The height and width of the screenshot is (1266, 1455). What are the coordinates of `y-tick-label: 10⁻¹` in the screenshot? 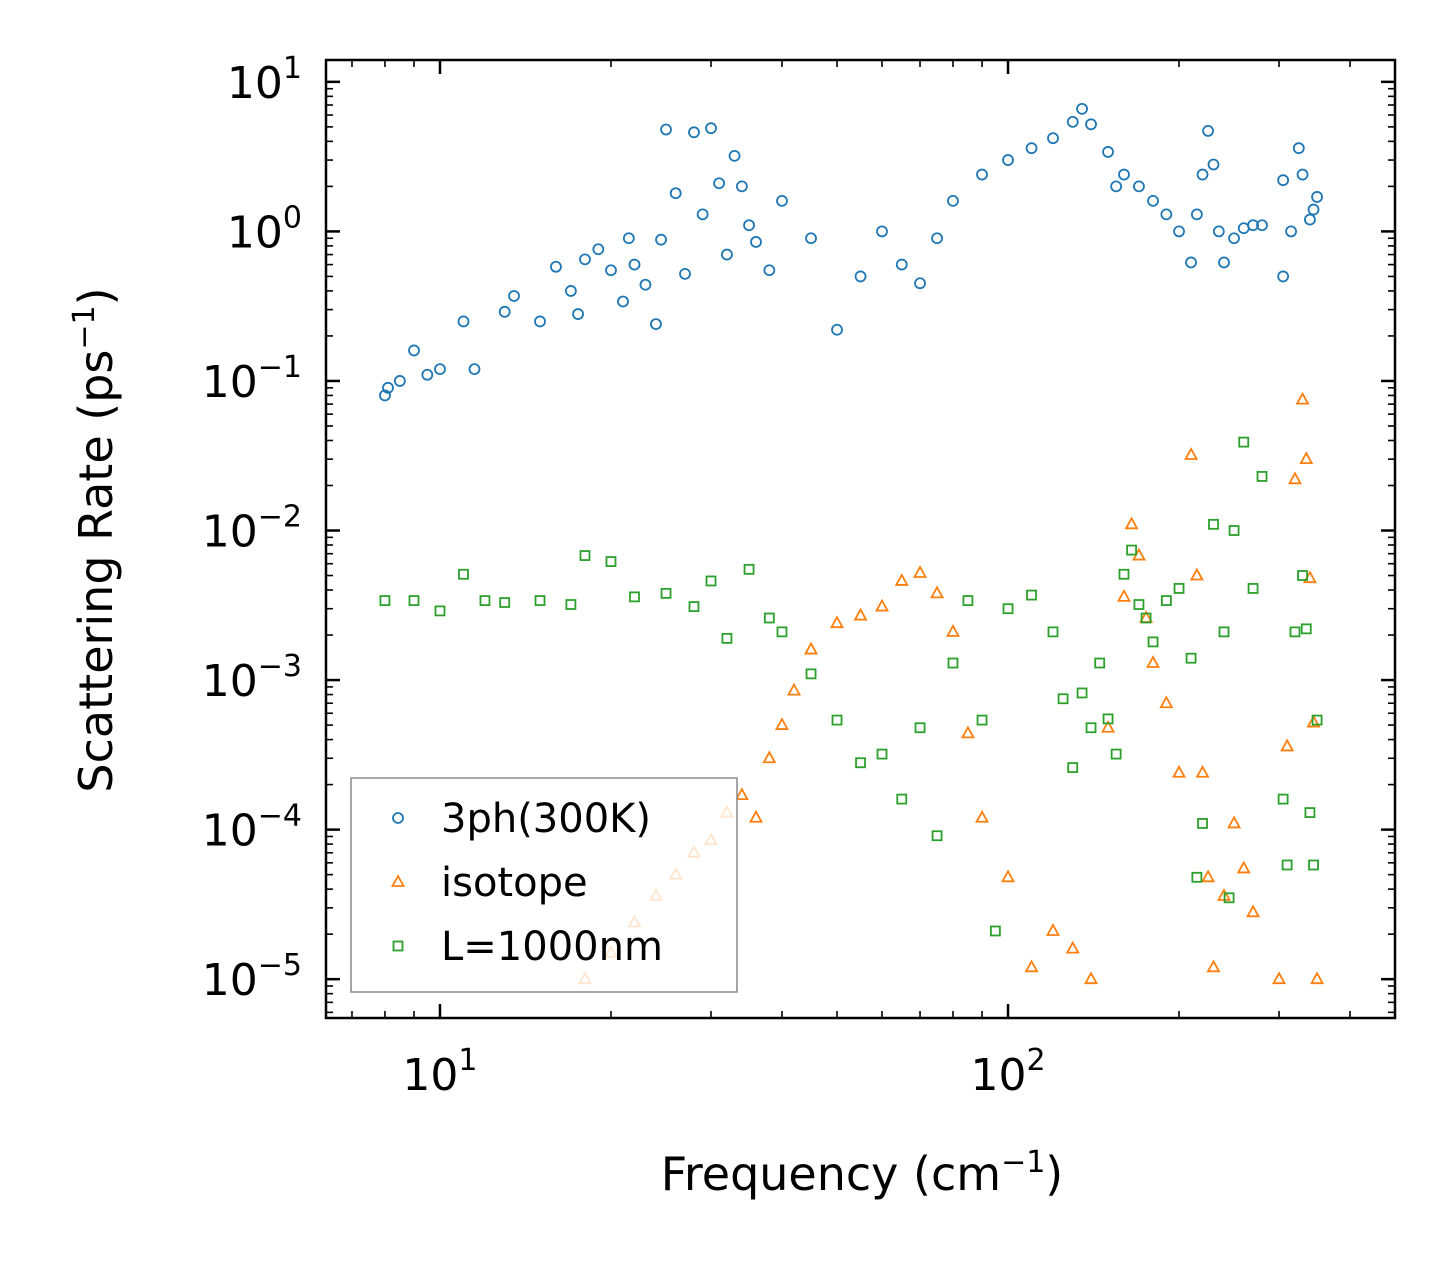 It's located at (252, 379).